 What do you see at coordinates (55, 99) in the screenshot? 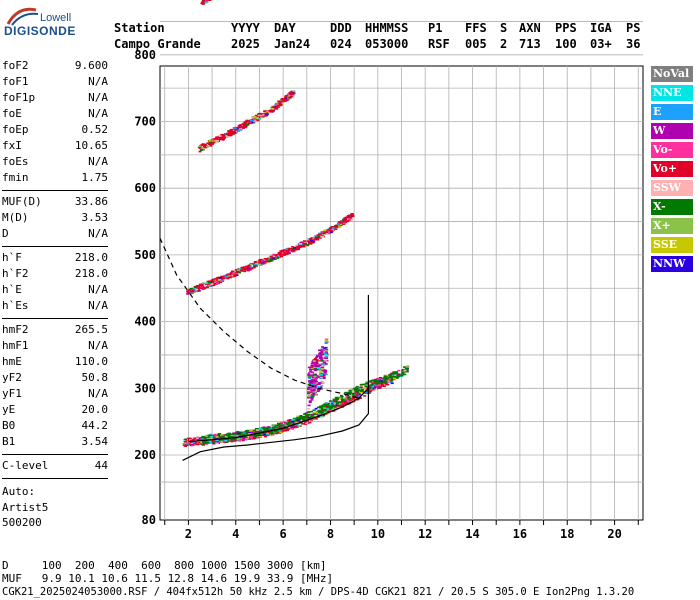
I see `param-row-fof1p: foF1p N/A` at bounding box center [55, 99].